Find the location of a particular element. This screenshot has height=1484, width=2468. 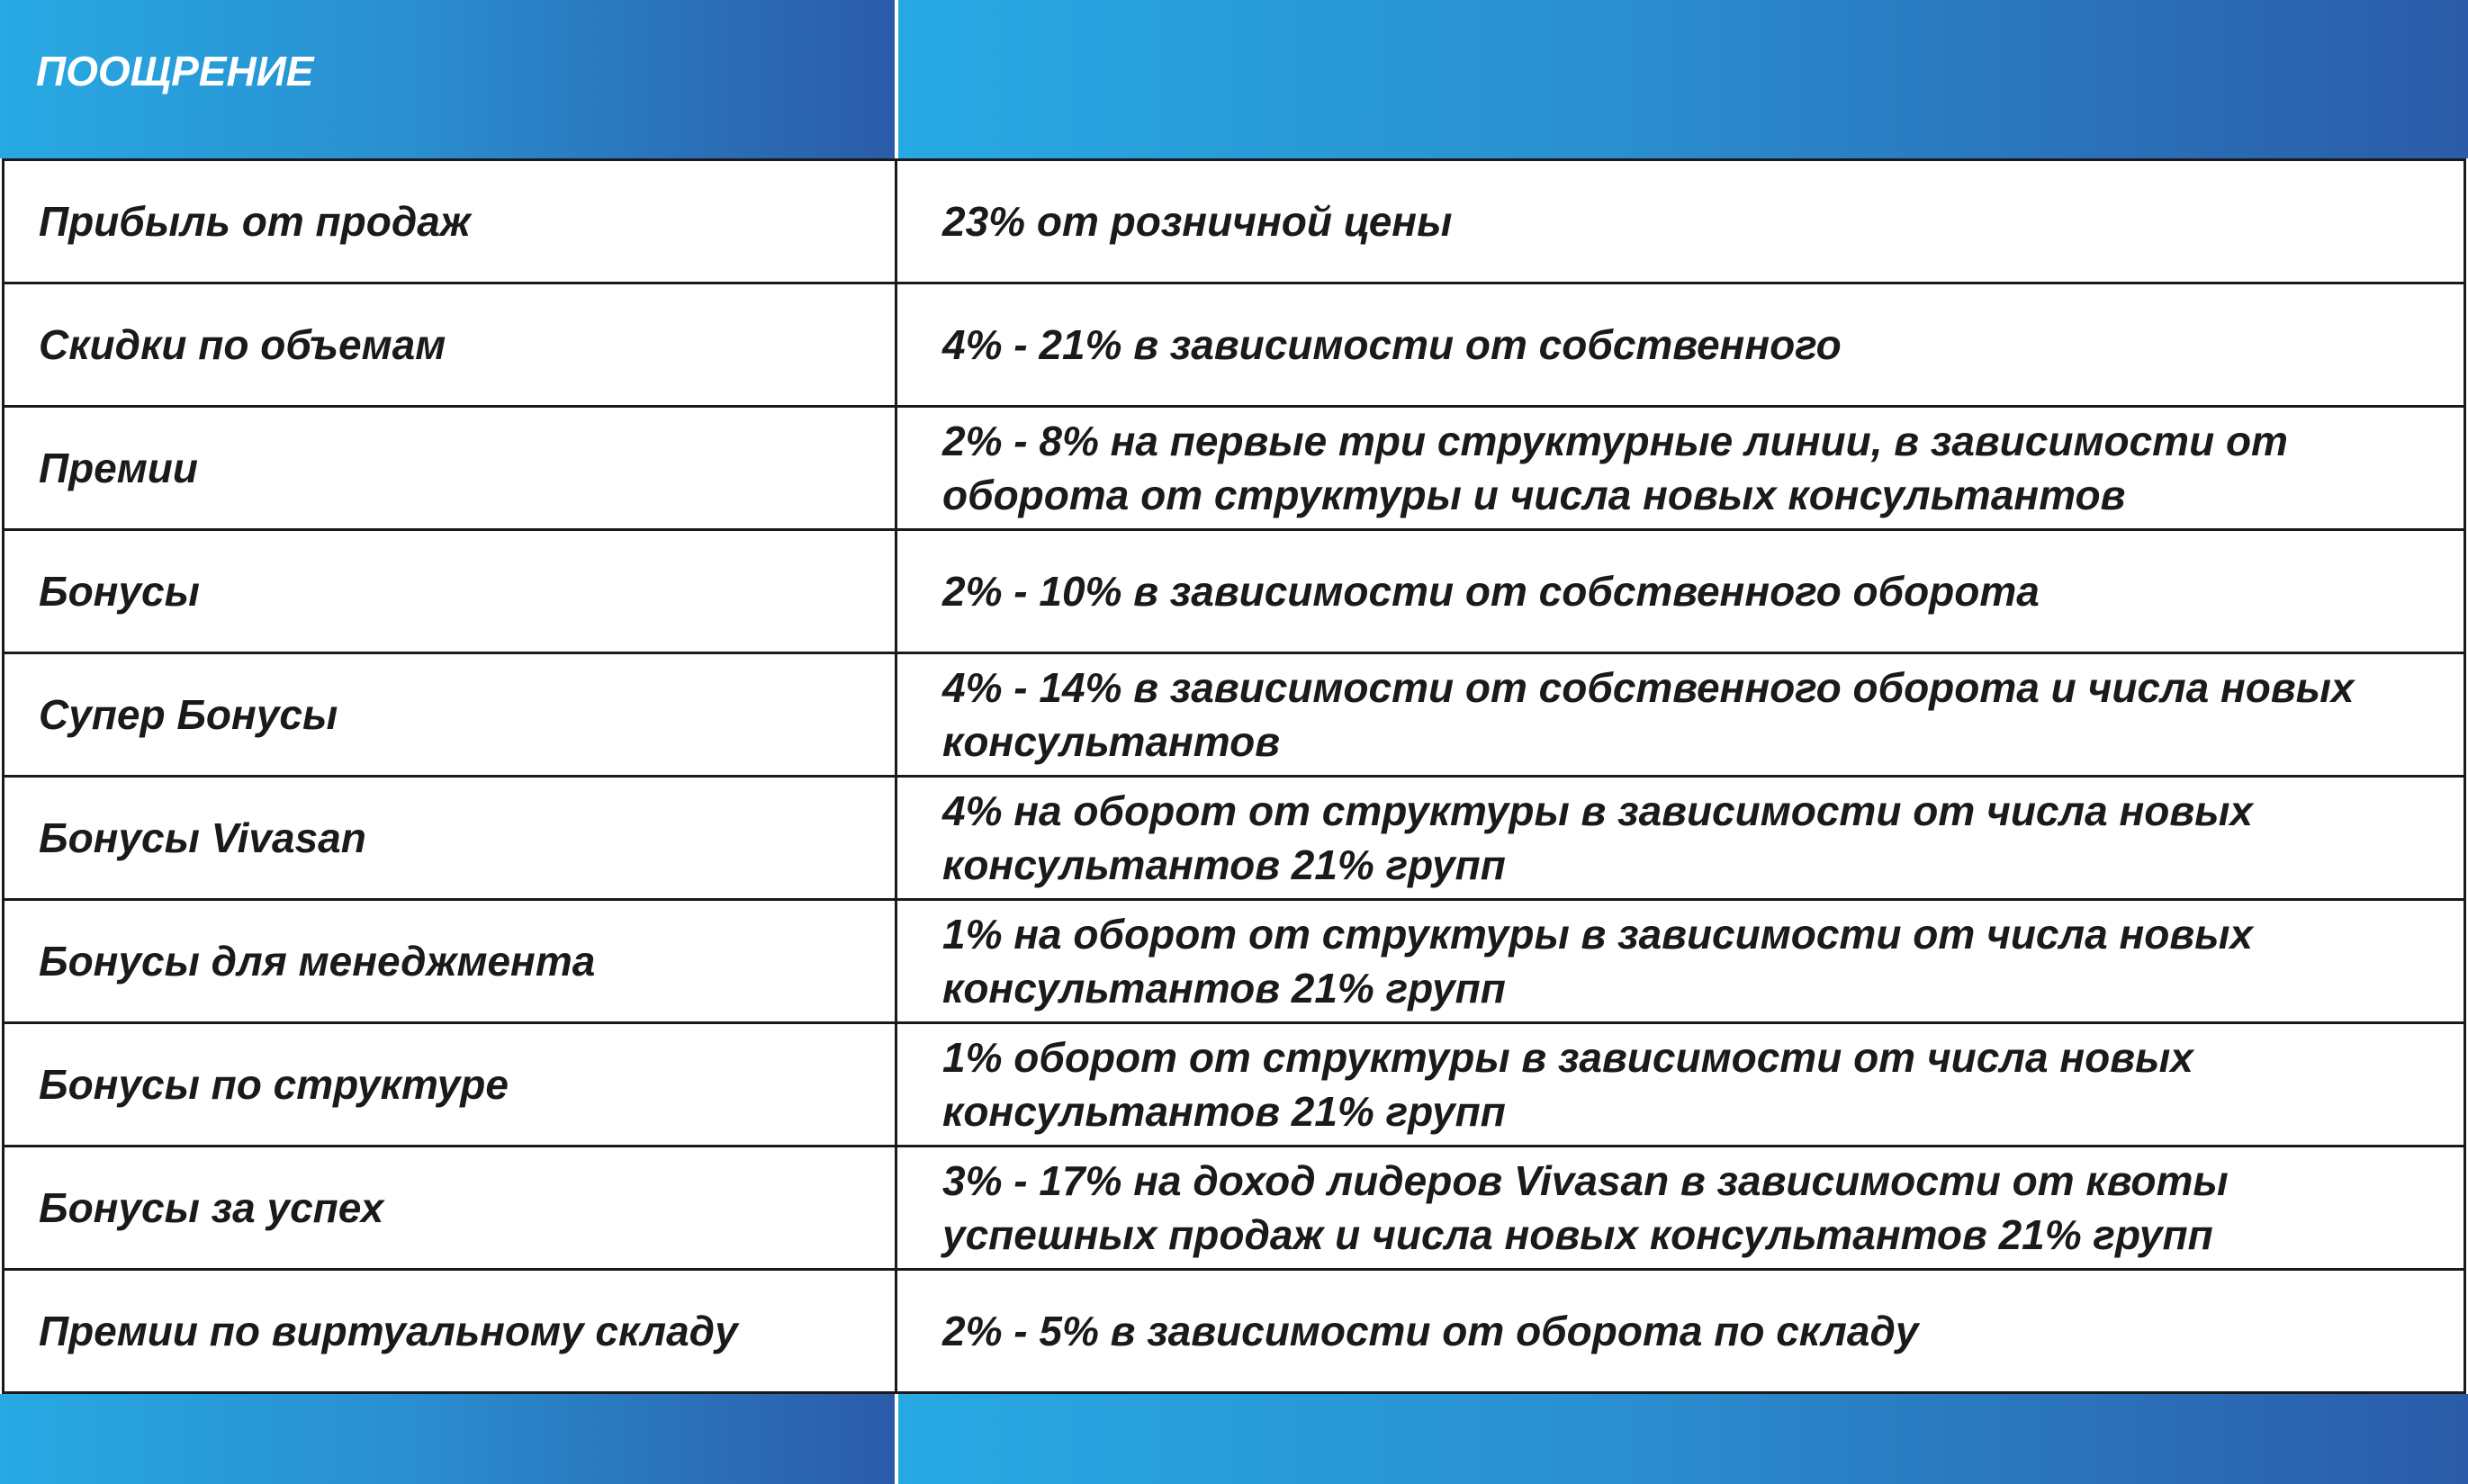

row-value: 23% от розничной цены is located at coordinates (1197, 221).